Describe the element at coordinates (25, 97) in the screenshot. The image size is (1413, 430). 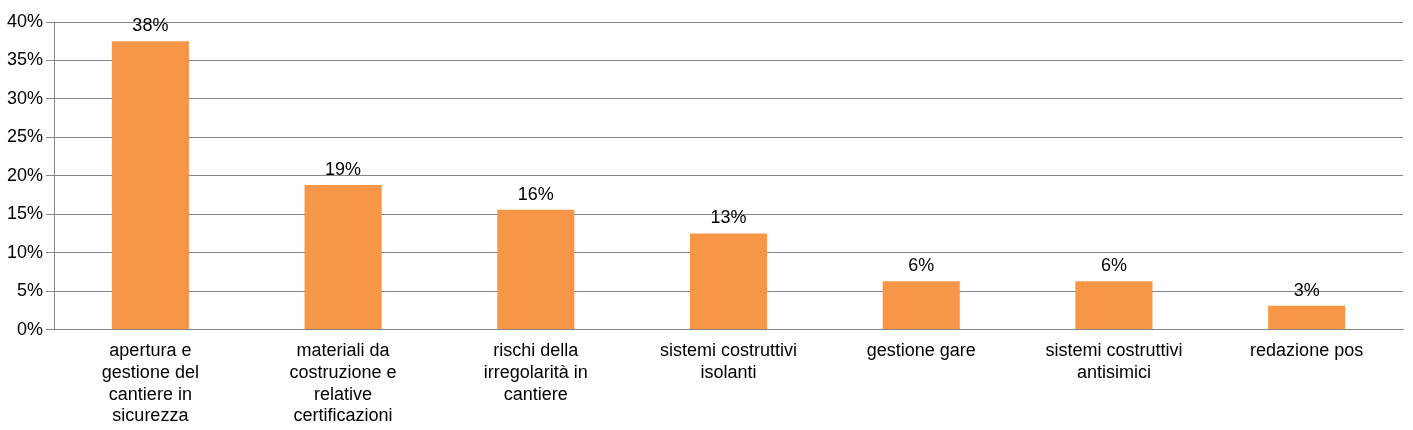
I see `y-tick-label: 30%` at that location.